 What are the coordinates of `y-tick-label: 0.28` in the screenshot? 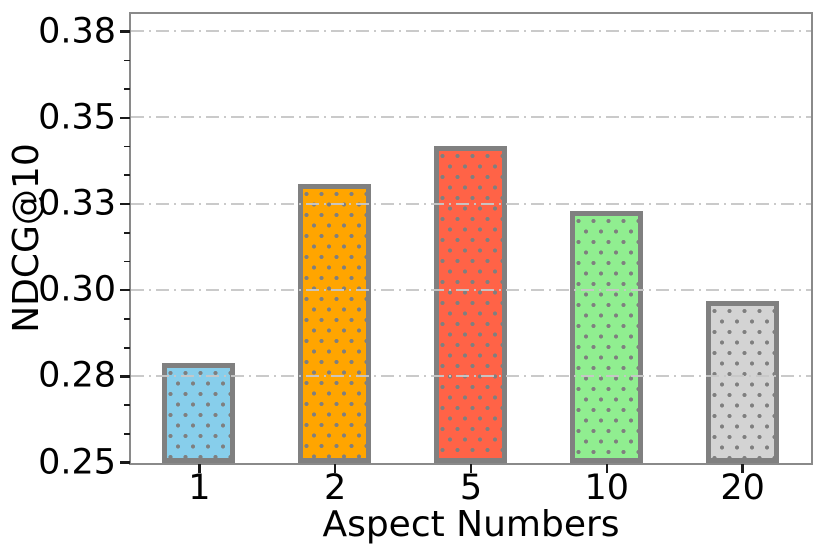 It's located at (77, 375).